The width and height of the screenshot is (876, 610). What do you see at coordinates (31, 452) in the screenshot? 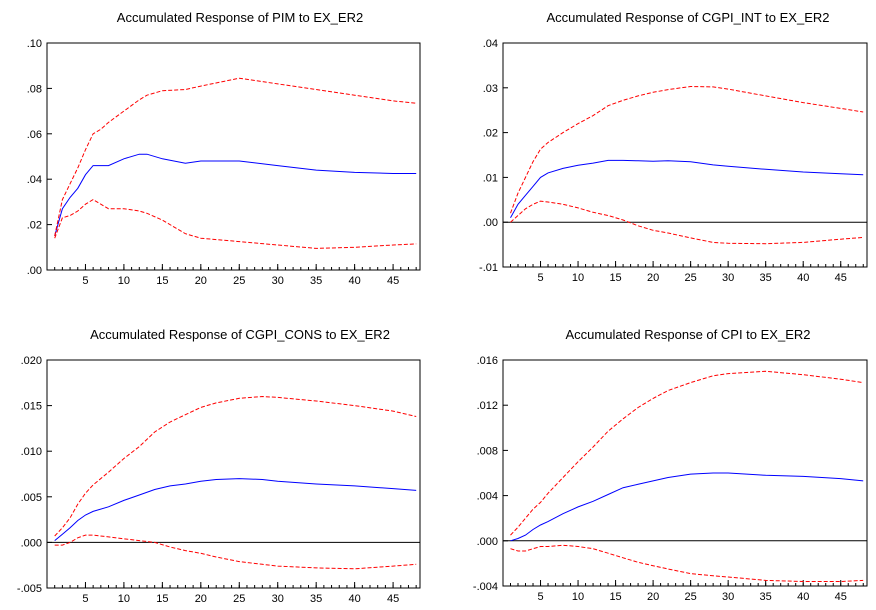
I see `y-tick-label: .010` at bounding box center [31, 452].